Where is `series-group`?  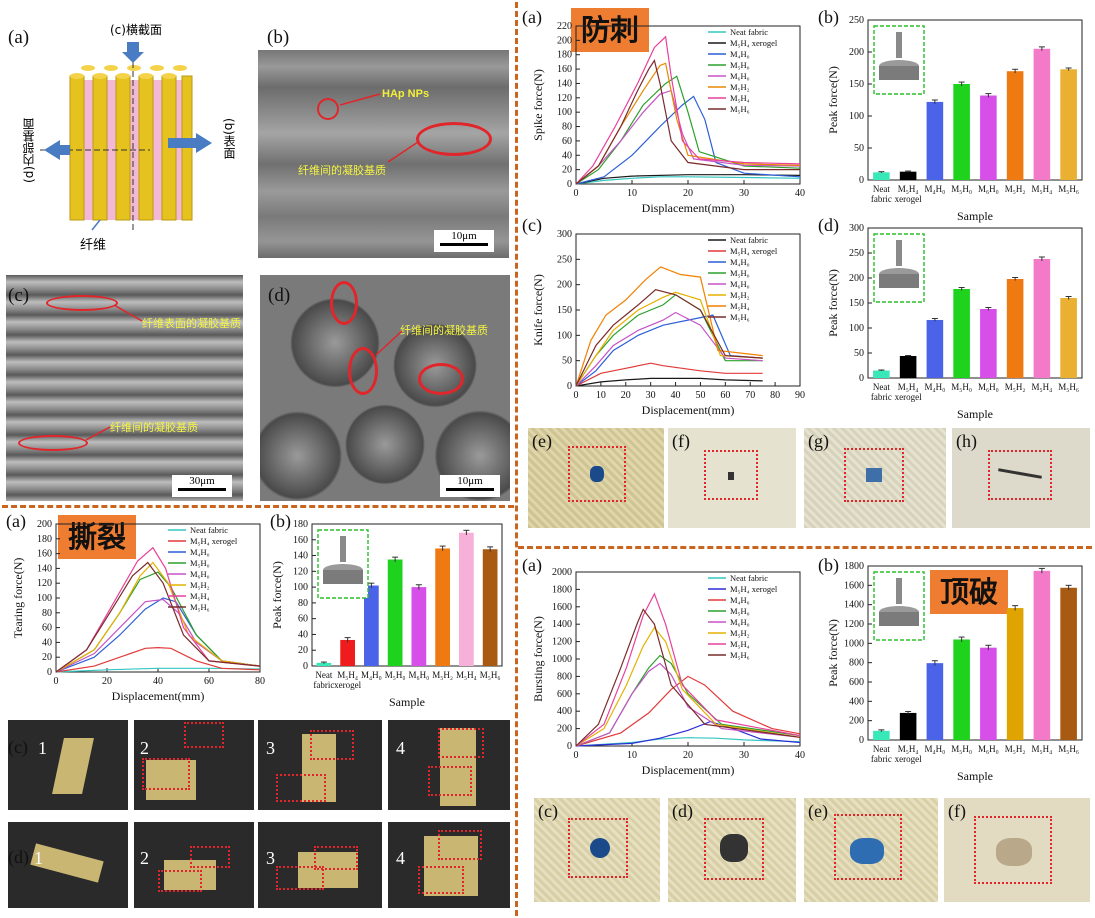 series-group is located at coordinates (669, 326).